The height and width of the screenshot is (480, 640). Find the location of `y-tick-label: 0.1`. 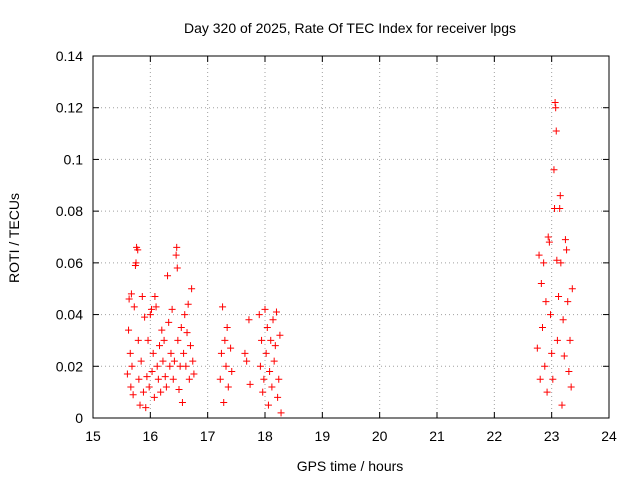

y-tick-label: 0.1 is located at coordinates (74, 159).